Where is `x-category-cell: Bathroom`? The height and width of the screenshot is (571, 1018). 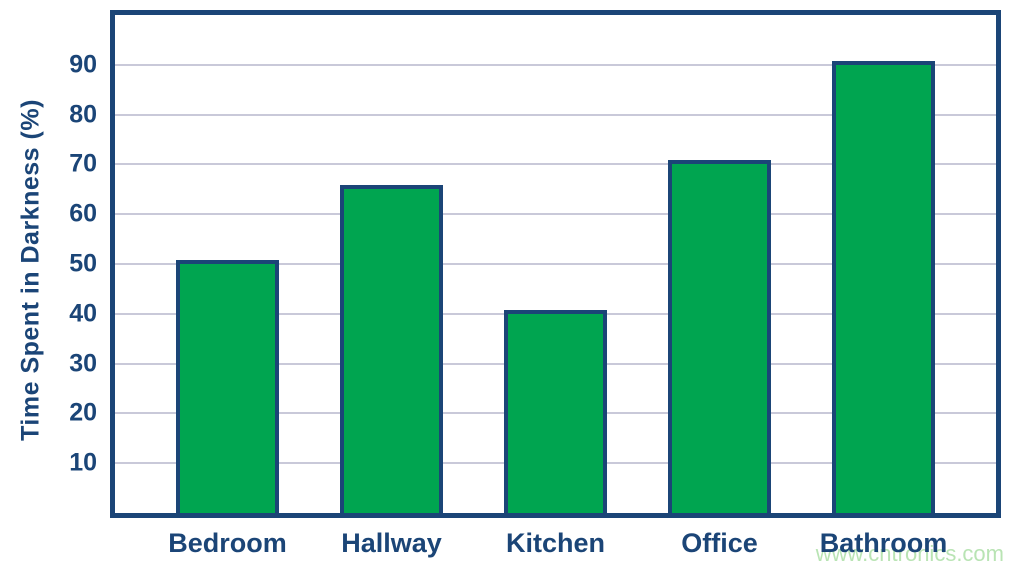
x-category-cell: Bathroom is located at coordinates (884, 543).